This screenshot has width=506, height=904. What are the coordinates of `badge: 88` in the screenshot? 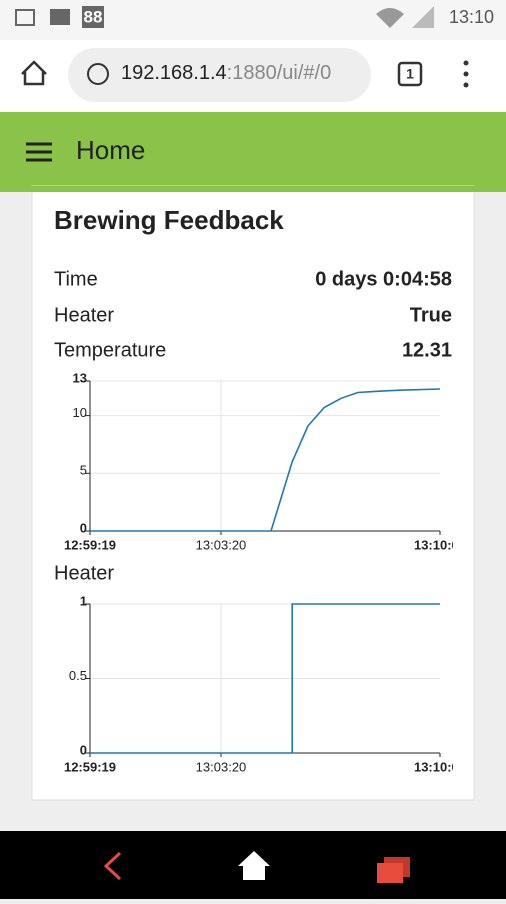 It's located at (93, 16).